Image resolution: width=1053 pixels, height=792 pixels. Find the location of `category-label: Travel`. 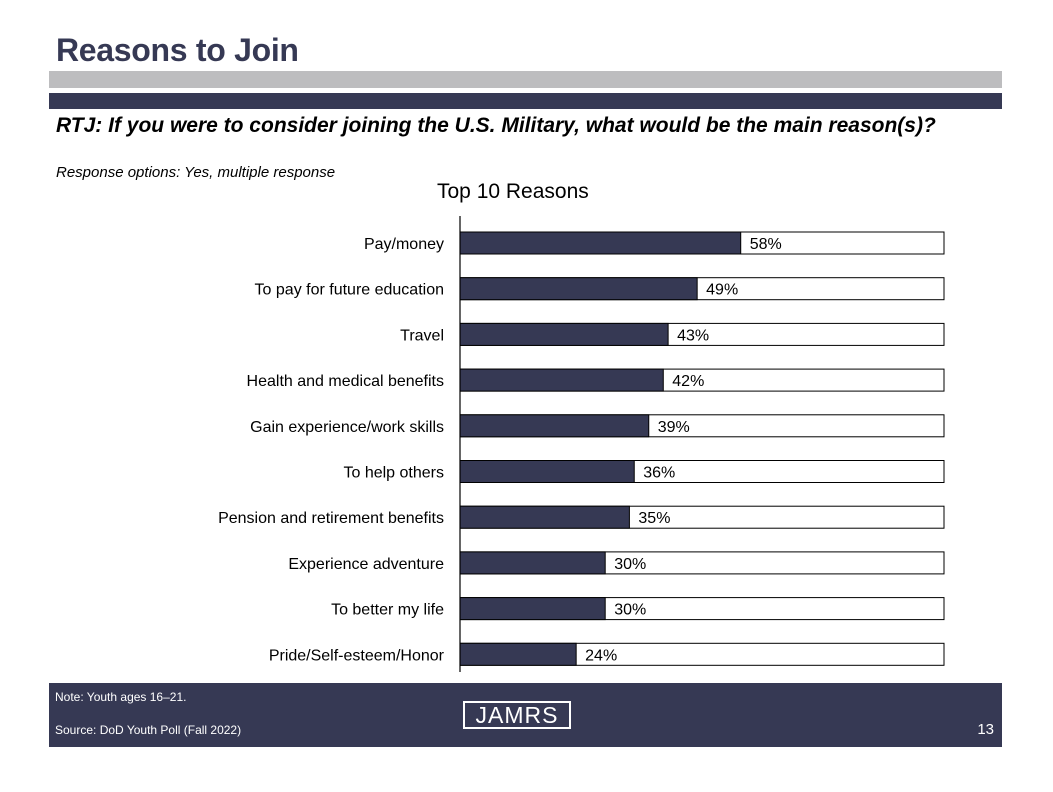

category-label: Travel is located at coordinates (422, 335).